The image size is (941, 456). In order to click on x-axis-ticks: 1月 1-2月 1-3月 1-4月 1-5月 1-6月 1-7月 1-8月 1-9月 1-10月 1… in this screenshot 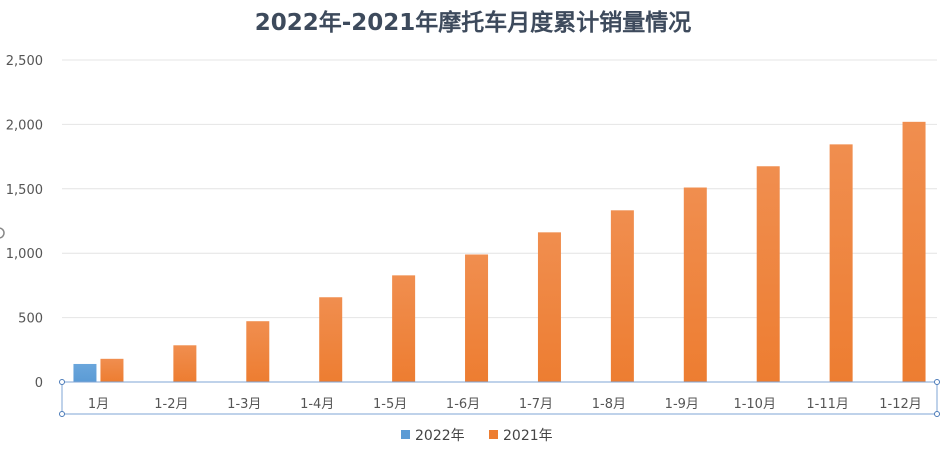, I will do `click(505, 404)`.